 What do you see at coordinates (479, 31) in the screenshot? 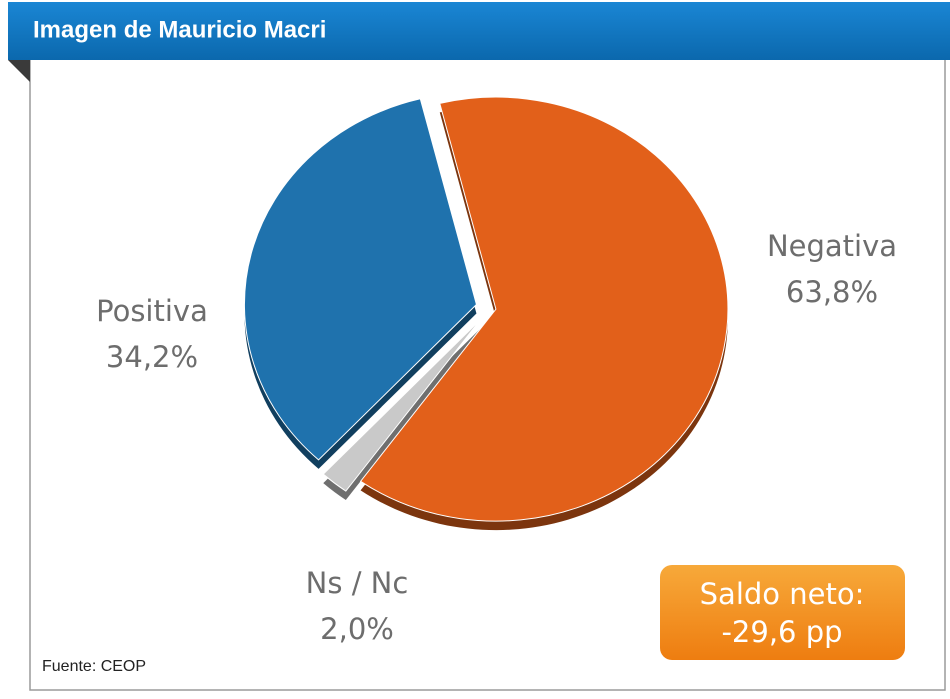
I see `header-bar` at bounding box center [479, 31].